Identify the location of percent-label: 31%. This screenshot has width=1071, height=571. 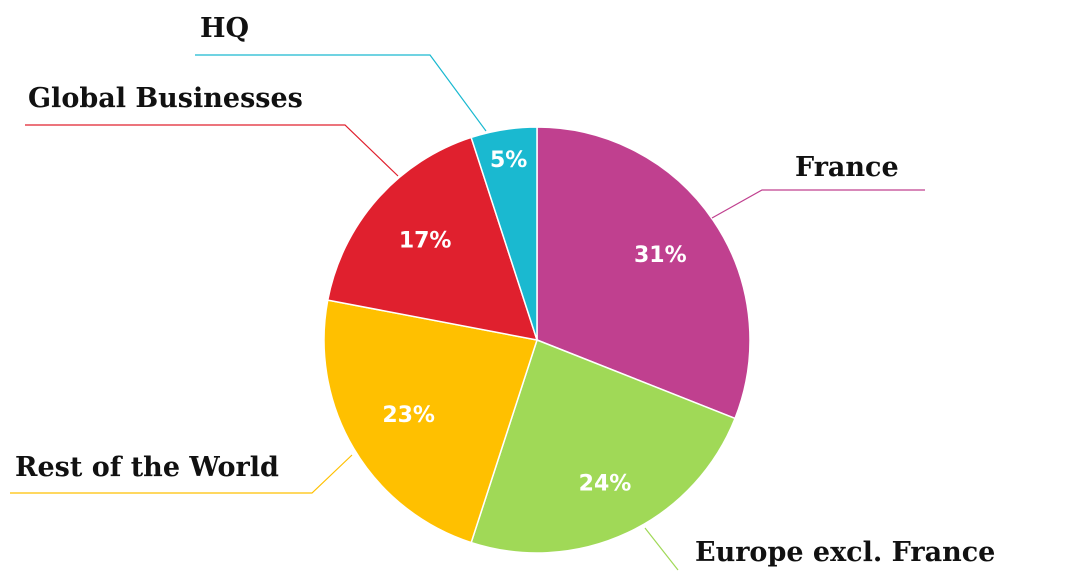
(660, 255).